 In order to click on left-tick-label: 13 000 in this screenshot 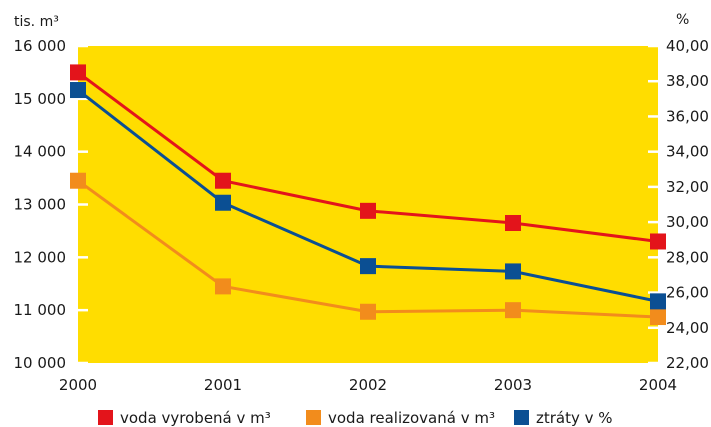, I will do `click(40, 205)`.